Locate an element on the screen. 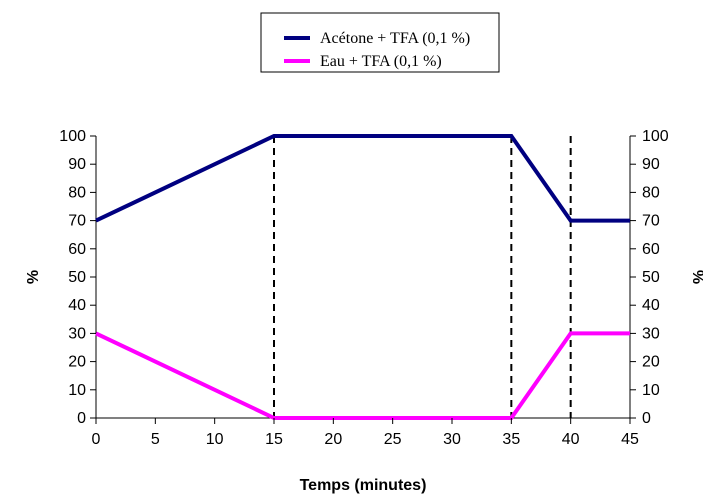 This screenshot has width=703, height=498. y-tick-label-right: 10 is located at coordinates (651, 390).